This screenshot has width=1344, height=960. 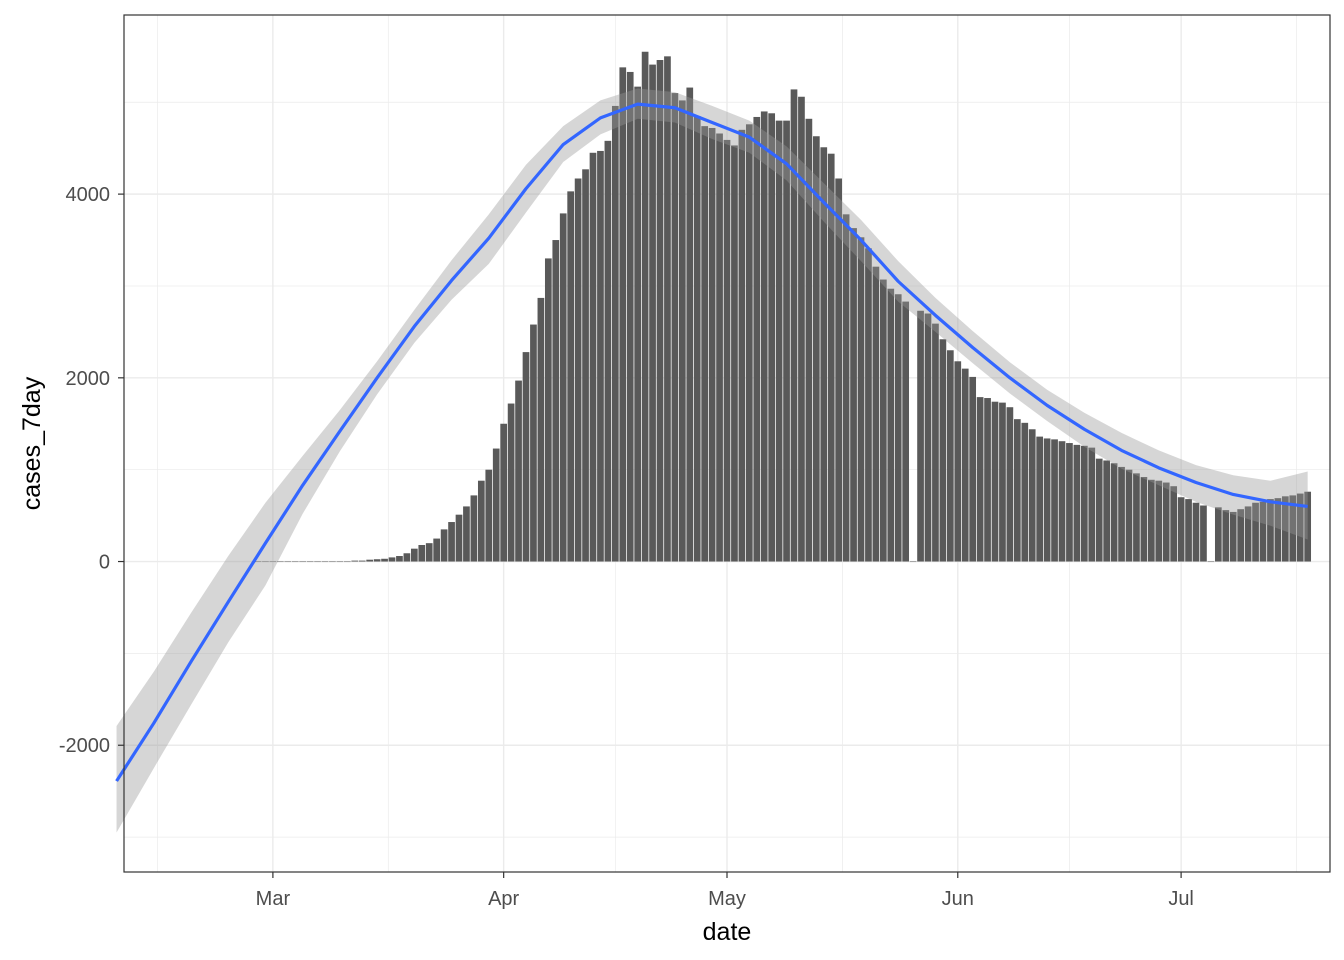 I want to click on y-tick-label: 4000, so click(x=88, y=195).